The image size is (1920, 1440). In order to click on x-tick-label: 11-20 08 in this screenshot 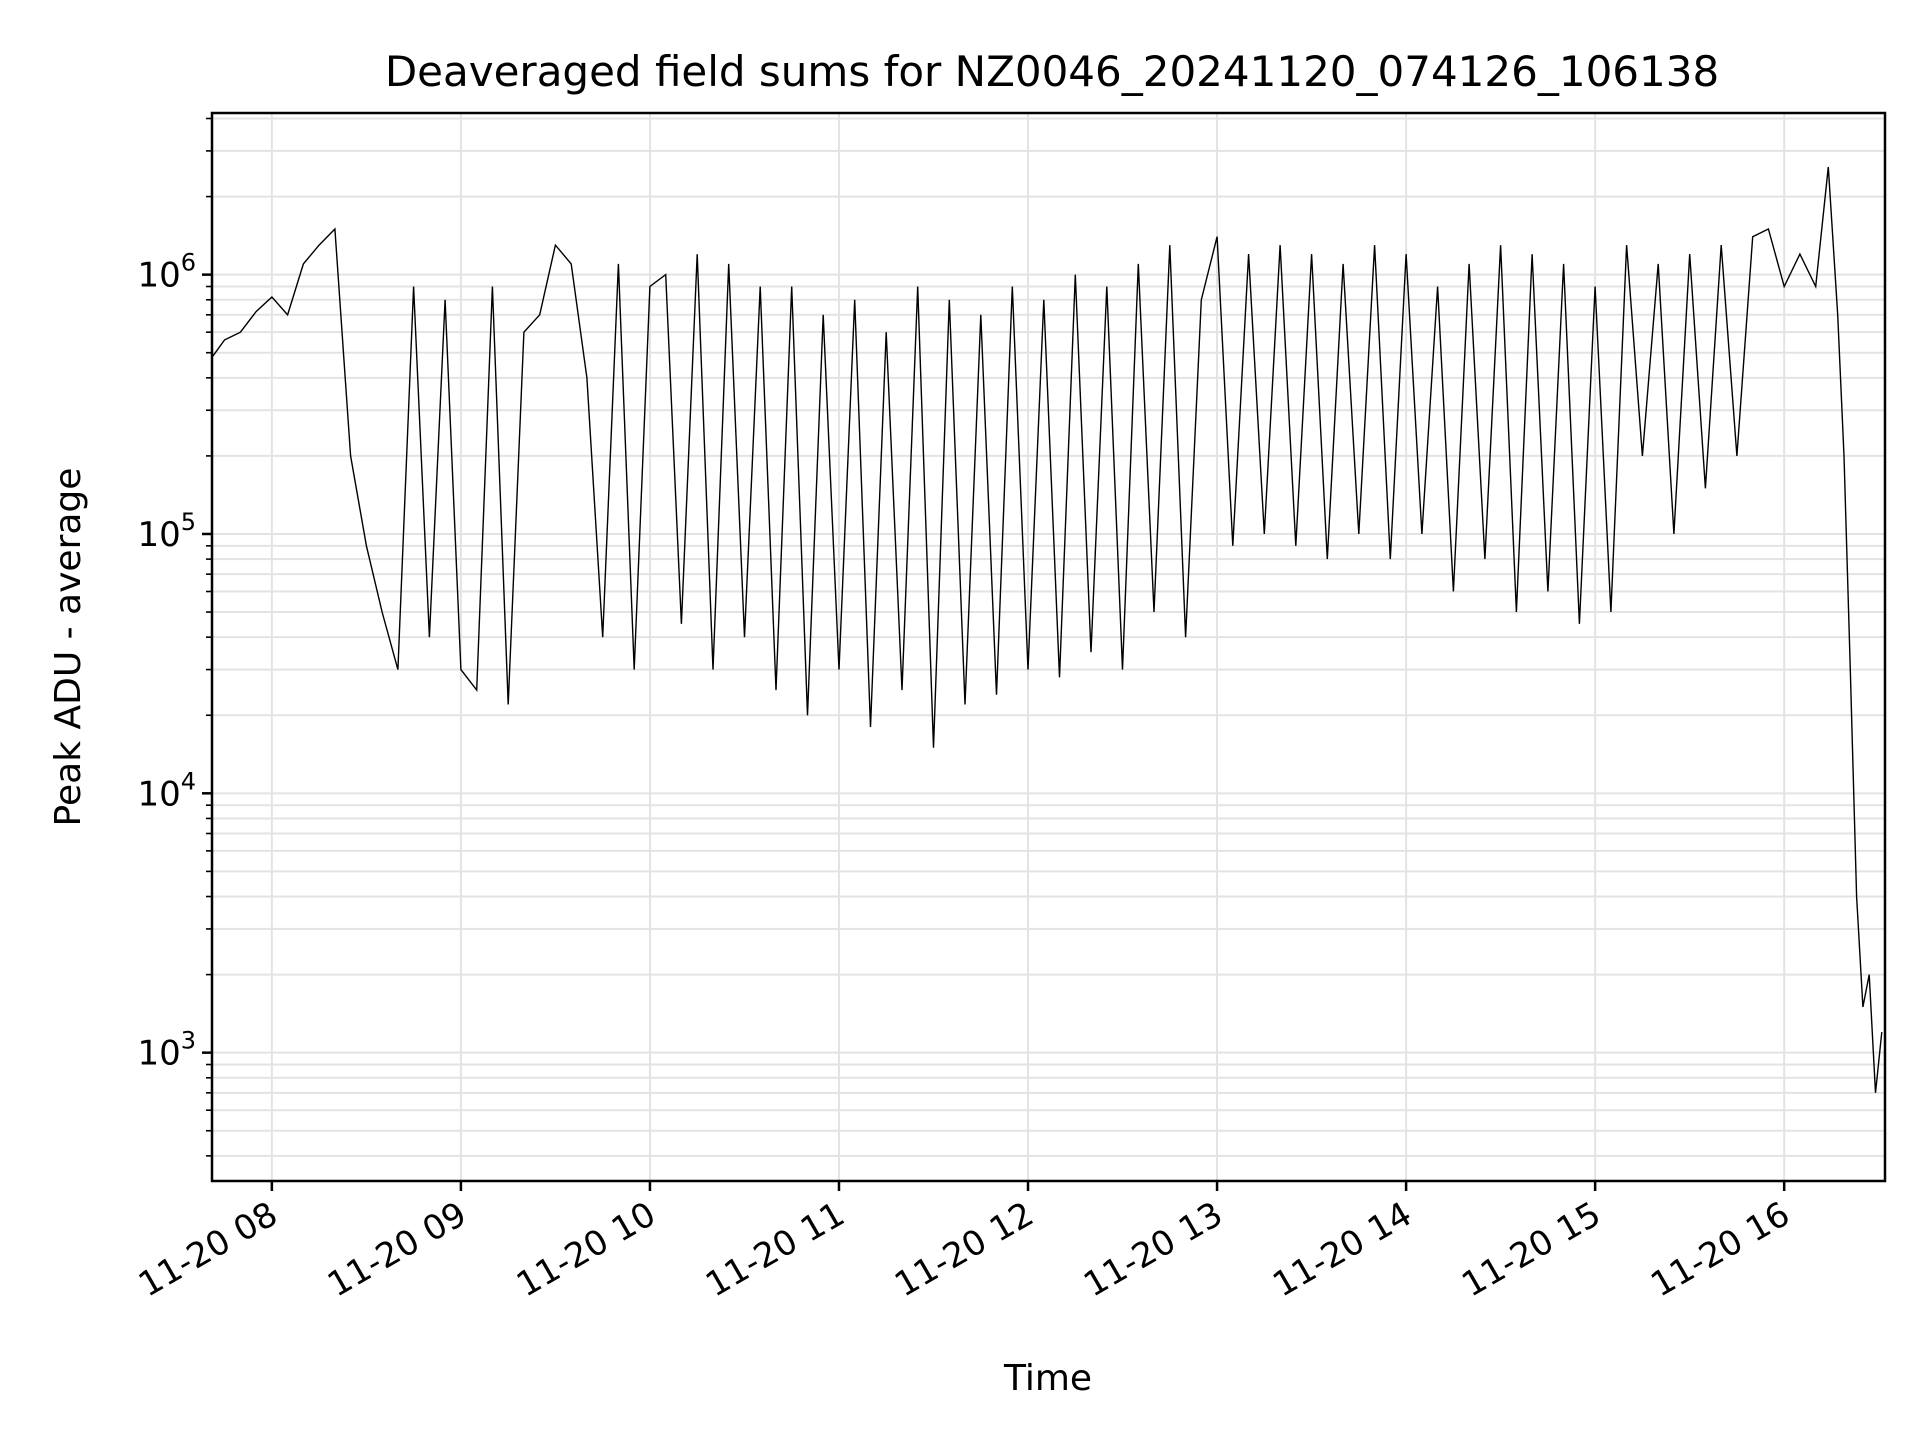, I will do `click(208, 1249)`.